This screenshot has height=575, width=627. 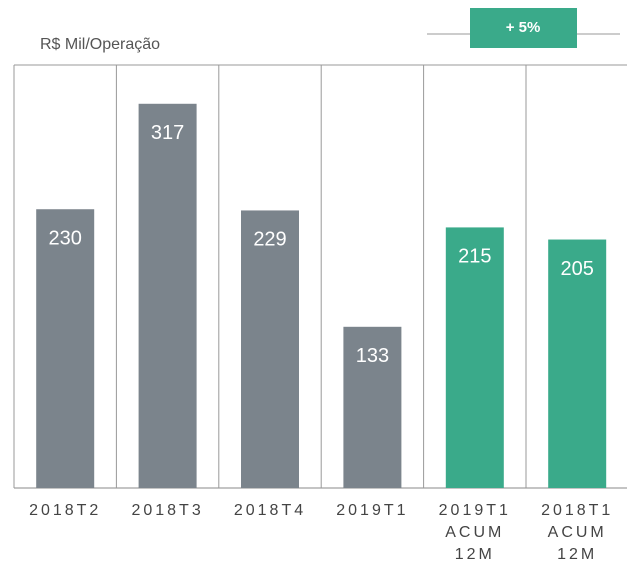 What do you see at coordinates (167, 510) in the screenshot?
I see `x-tick-label: 2018T3` at bounding box center [167, 510].